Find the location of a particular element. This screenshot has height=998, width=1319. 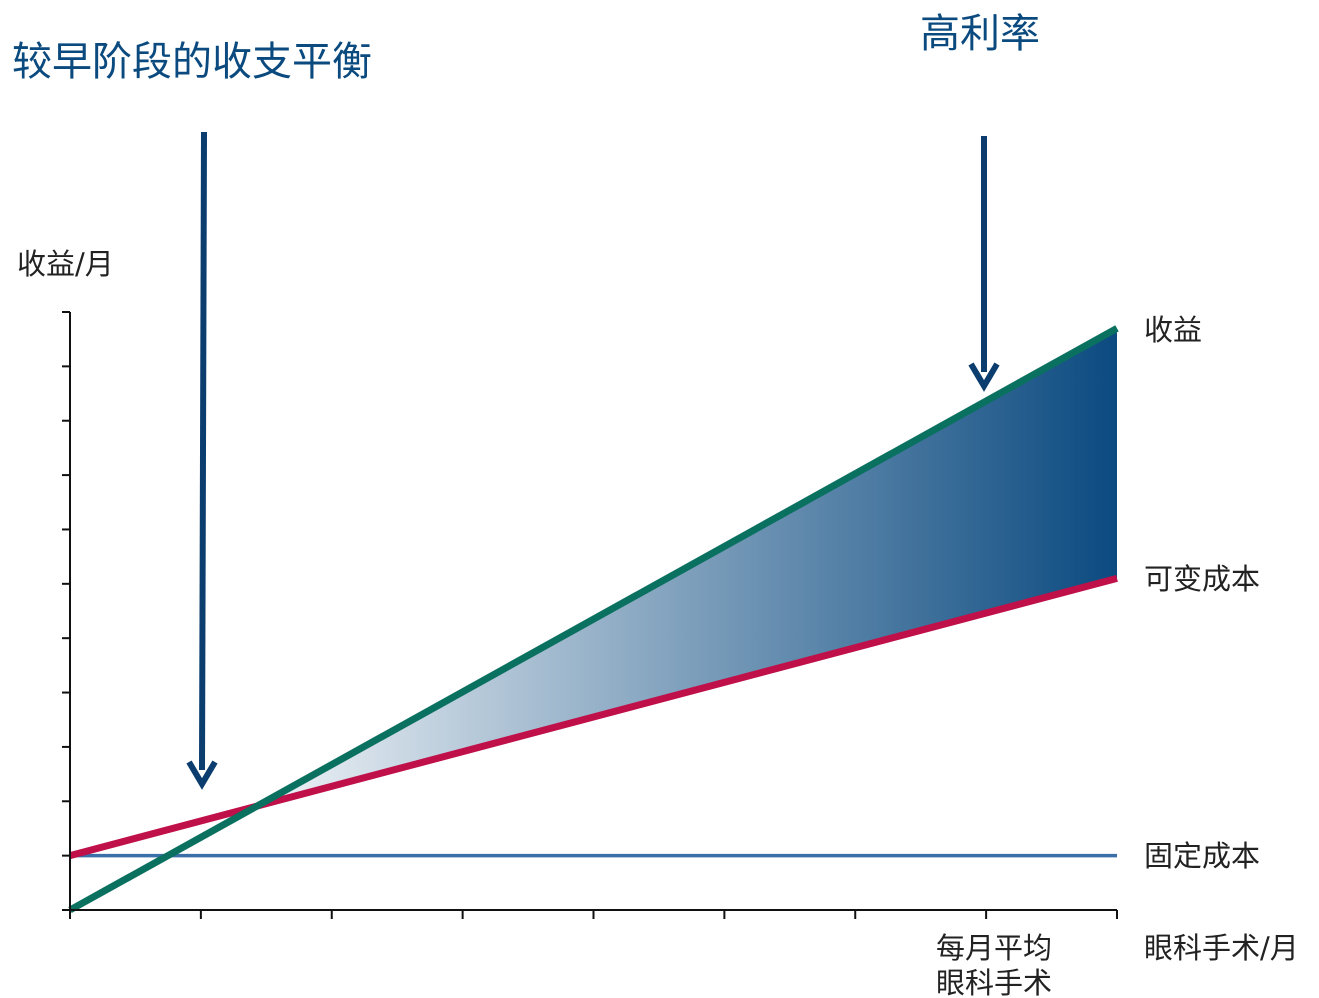

fixed-cost-label: 固定成本 is located at coordinates (1202, 856).